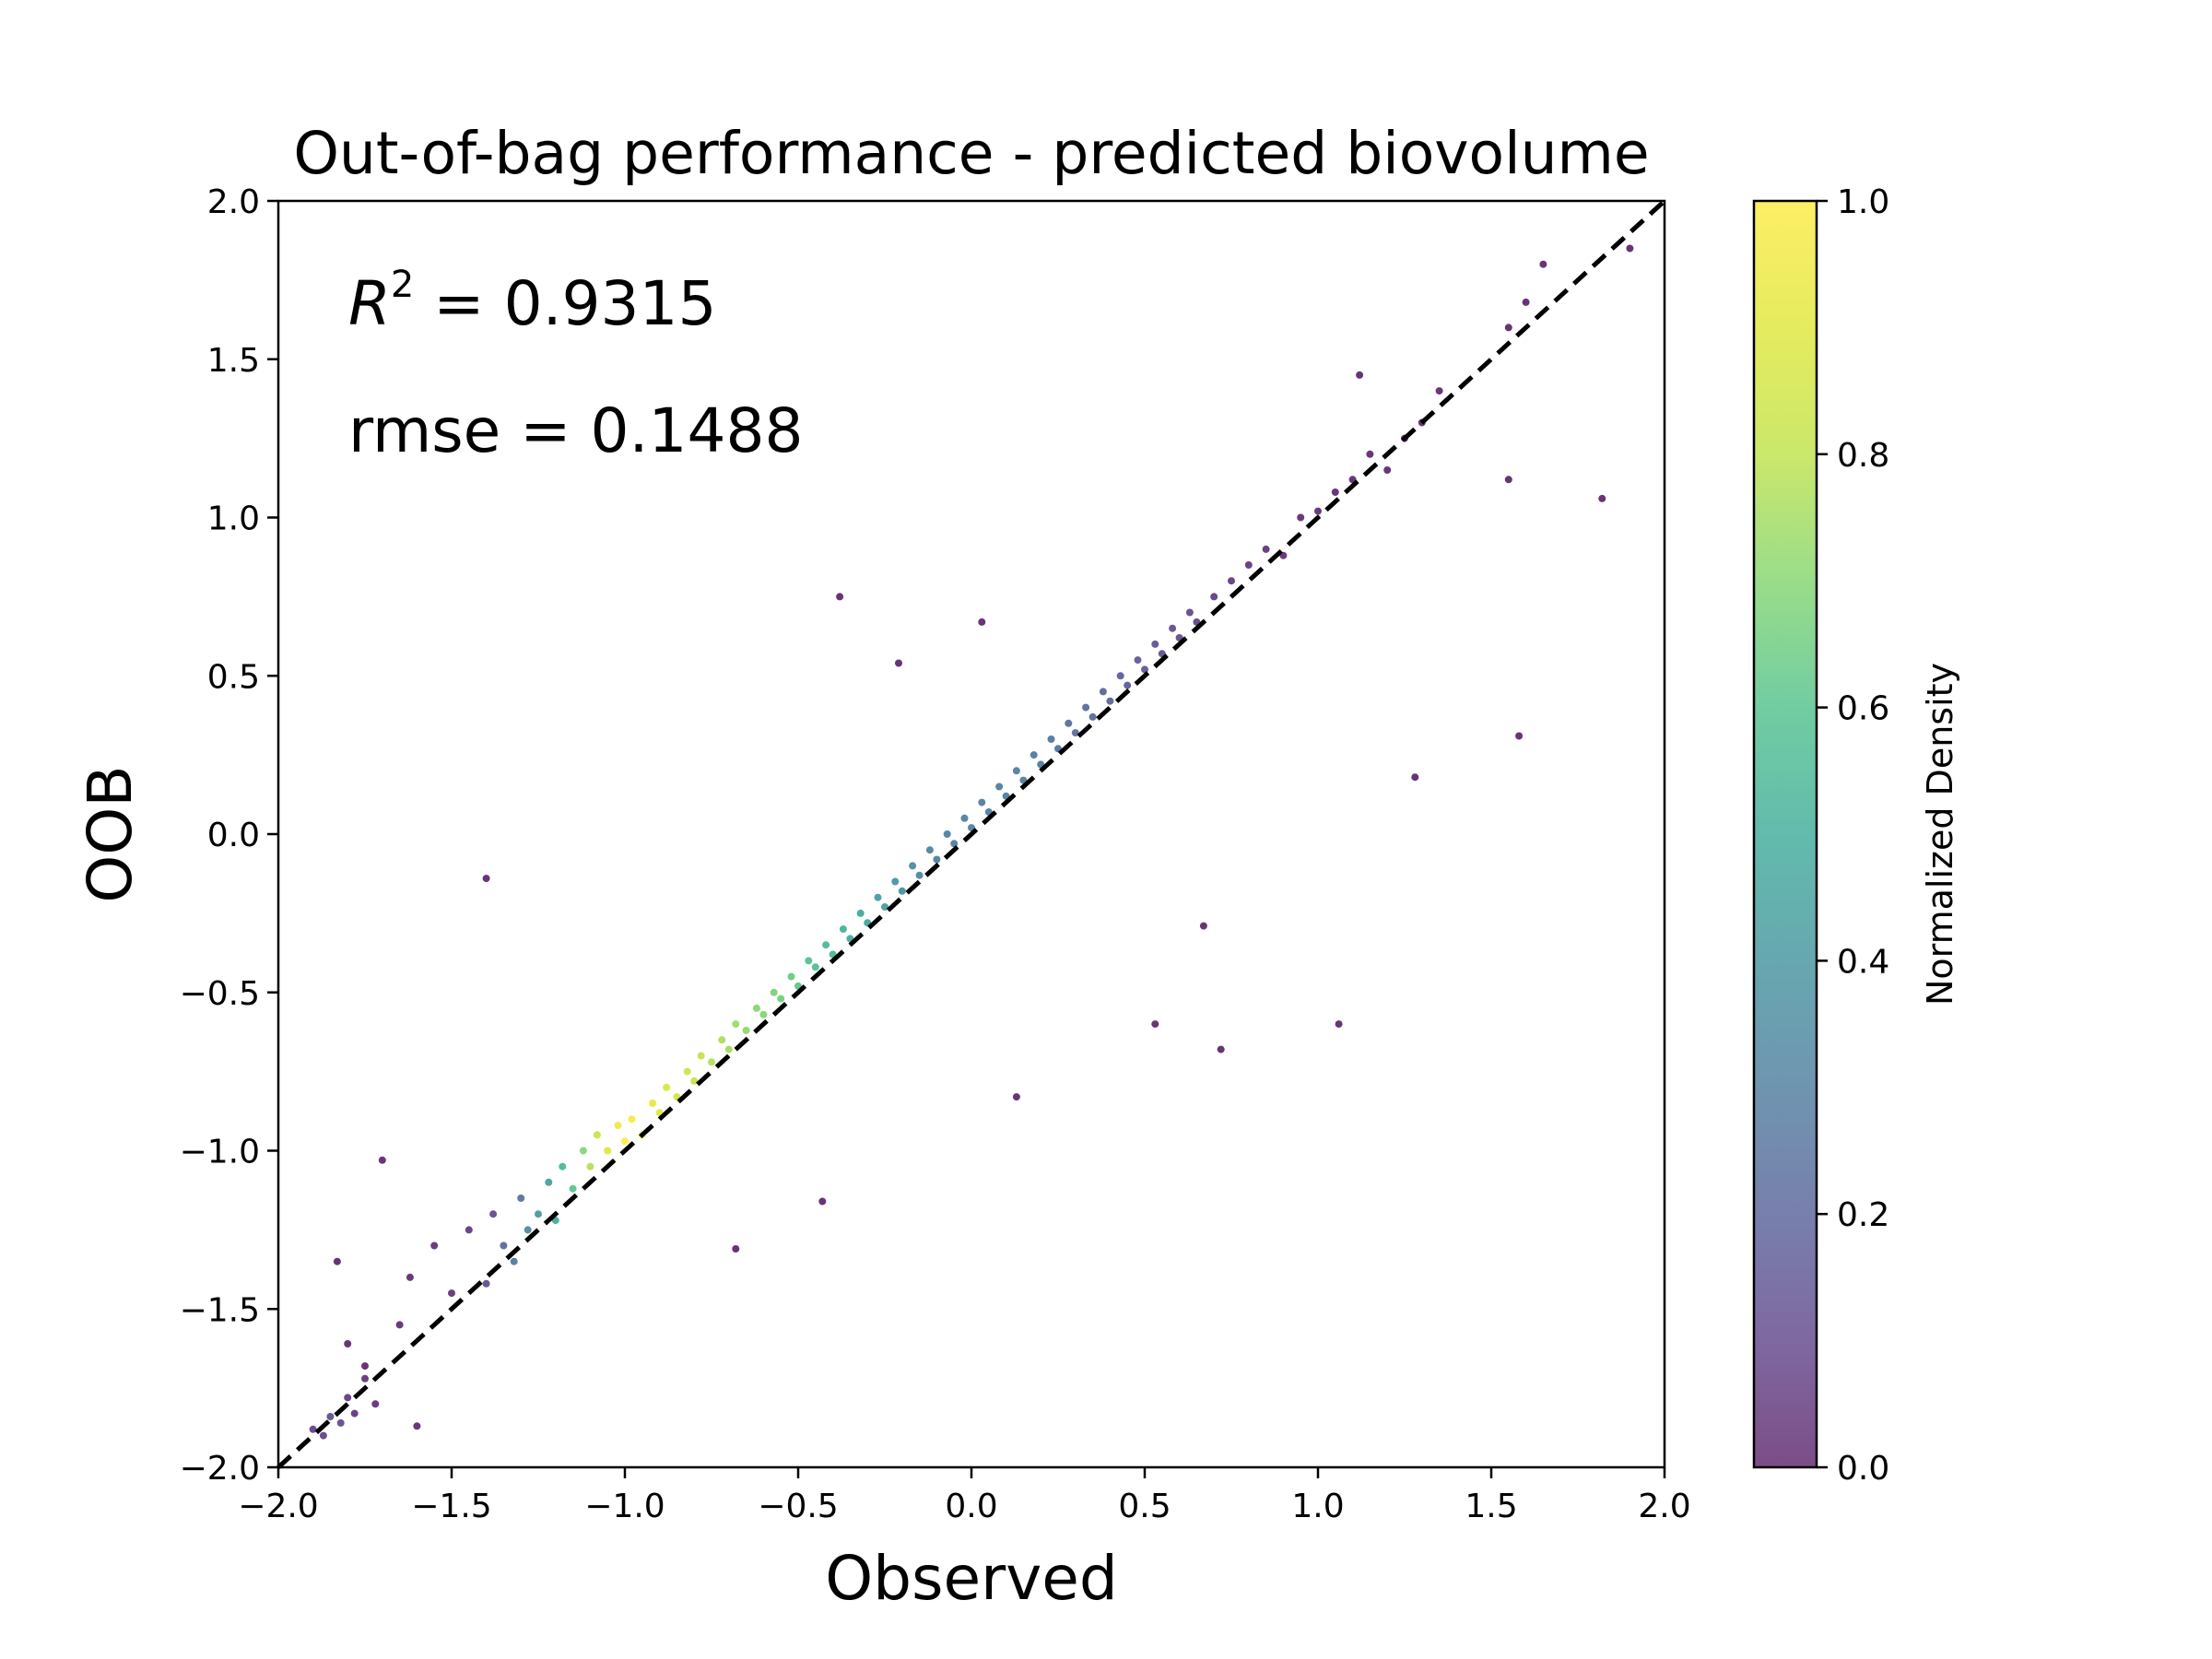 The width and height of the screenshot is (2212, 1659). I want to click on r2-annotation: R2 = 0.9315, so click(532, 301).